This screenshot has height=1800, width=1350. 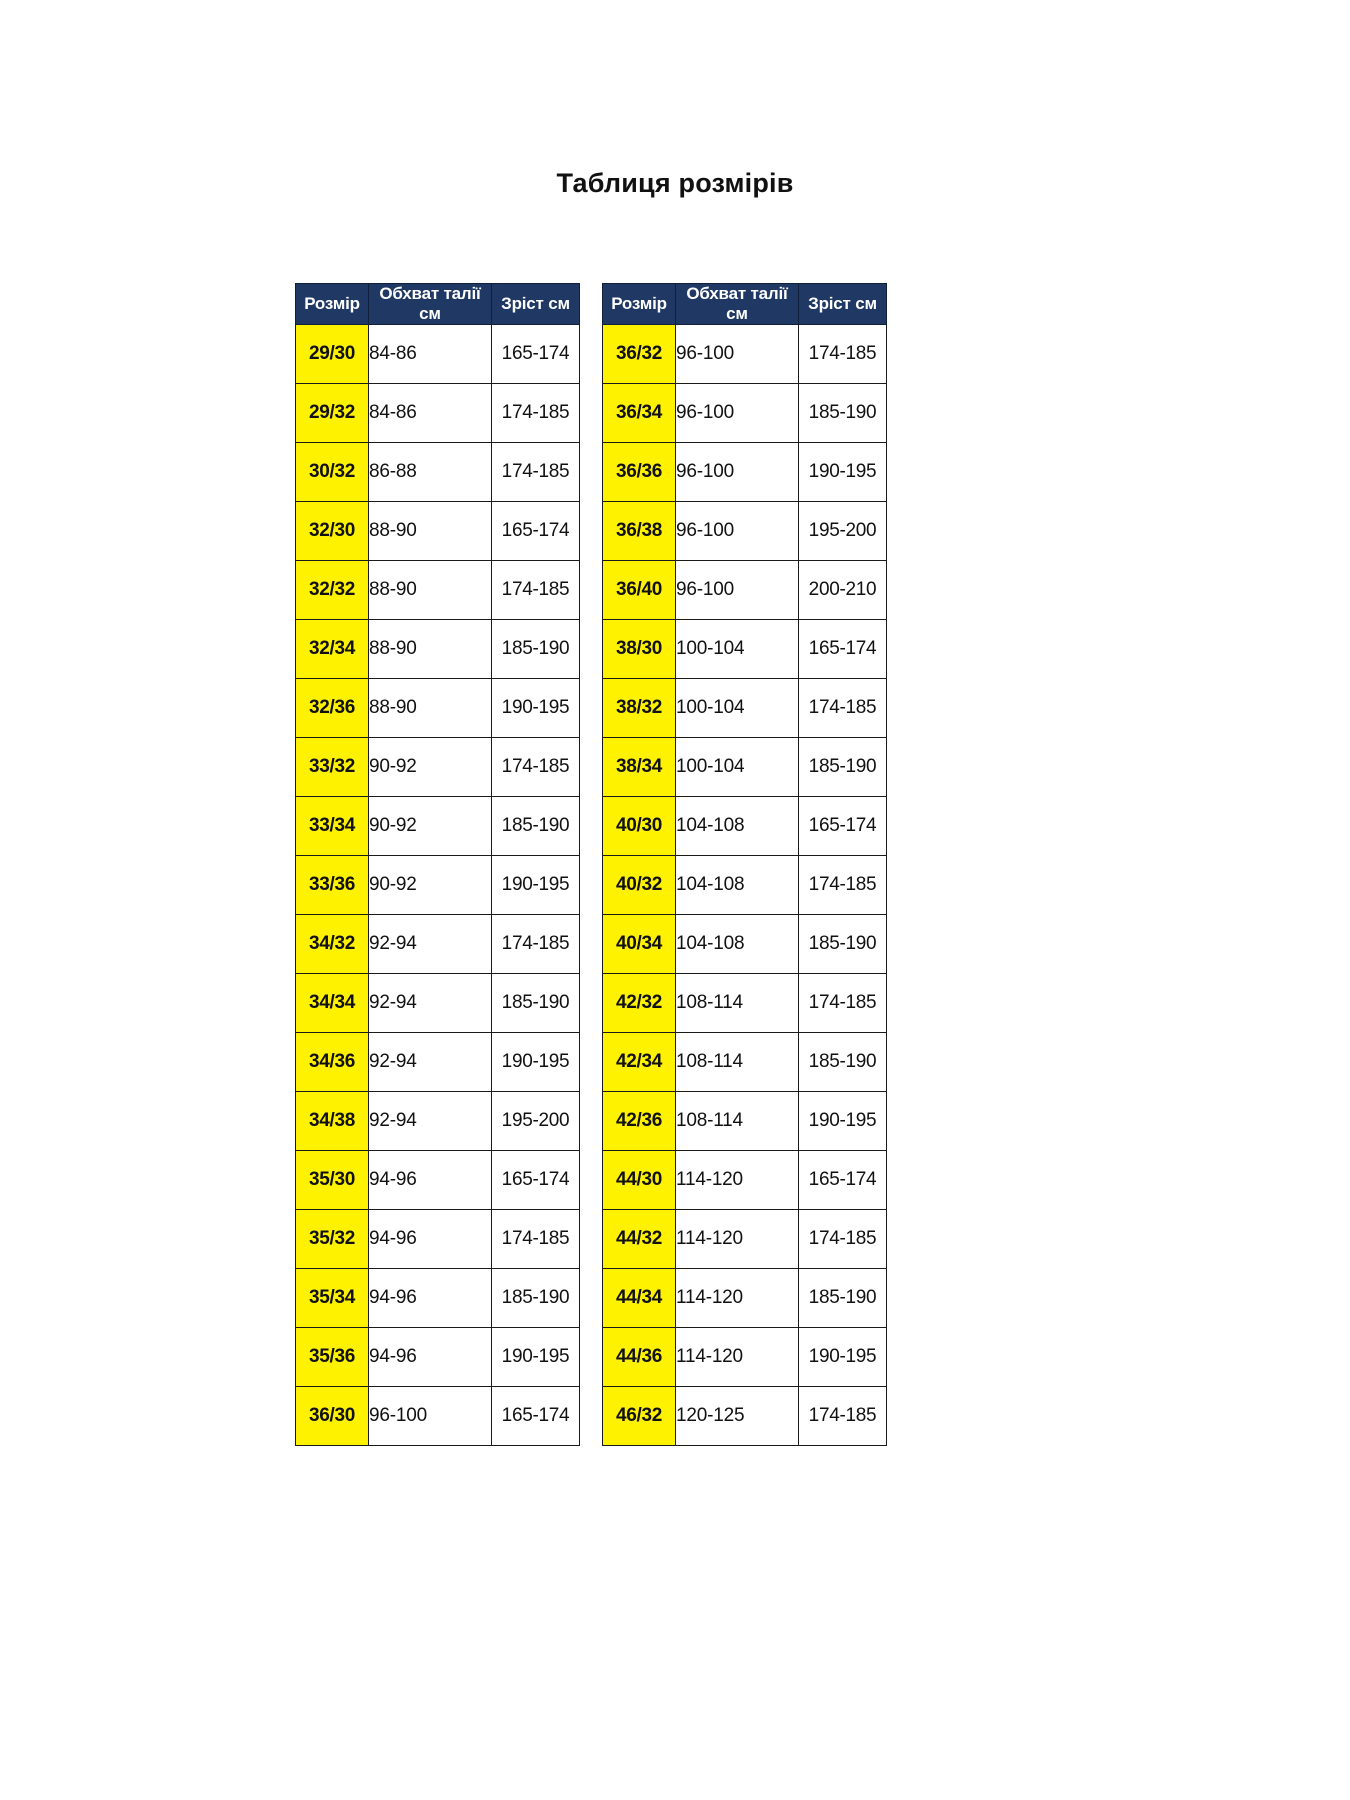 I want to click on cell-size: 33/32, so click(x=332, y=767).